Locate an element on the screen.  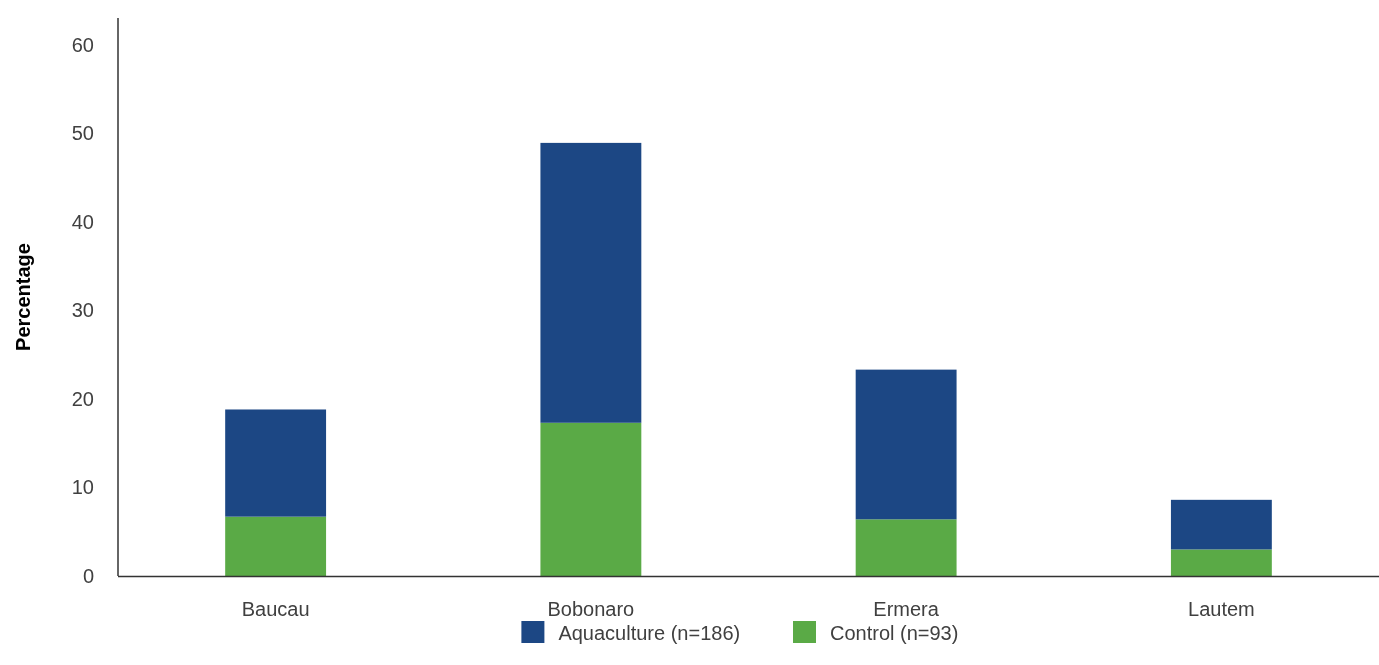
legend-label: Aquaculture (n=186) is located at coordinates (649, 633).